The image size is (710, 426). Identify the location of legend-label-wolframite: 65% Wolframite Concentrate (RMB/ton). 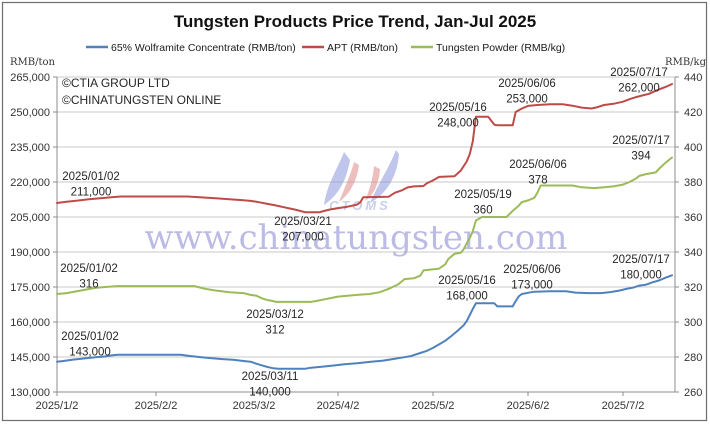
(203, 48).